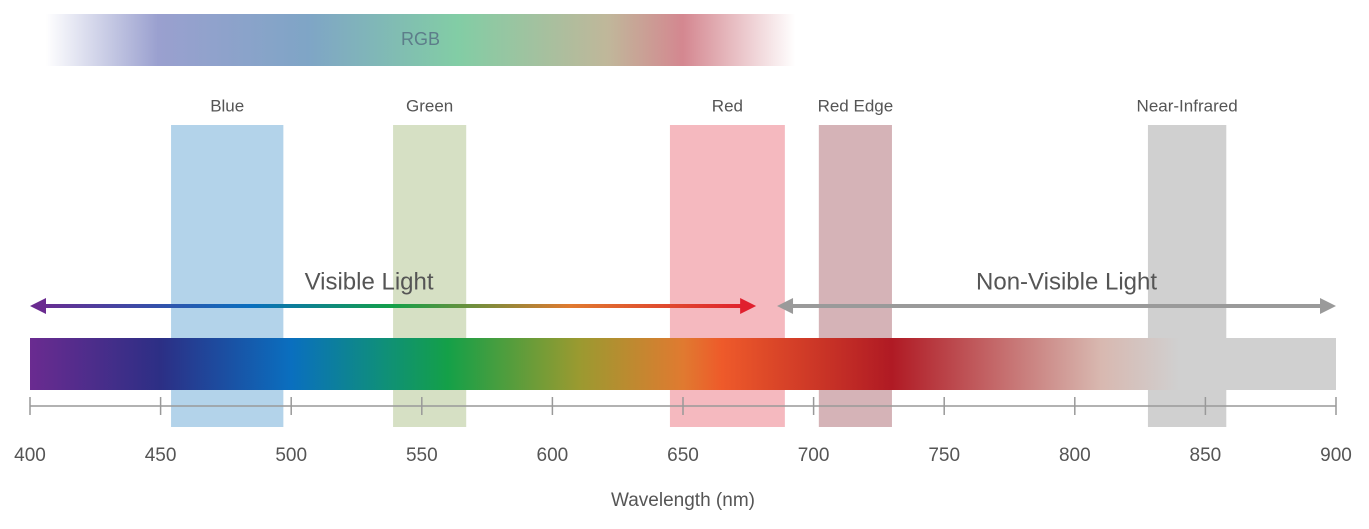 Image resolution: width=1369 pixels, height=529 pixels. Describe the element at coordinates (814, 455) in the screenshot. I see `x-tick-label: 700` at that location.